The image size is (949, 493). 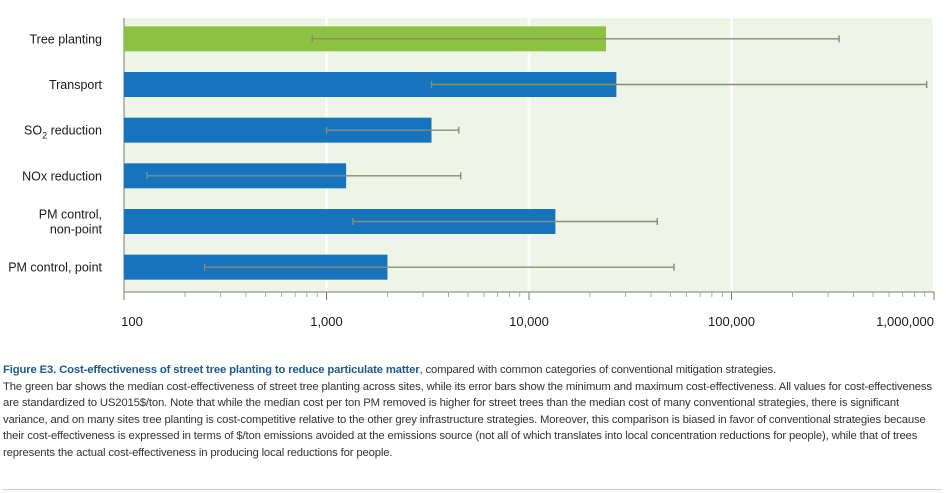 I want to click on x-tick-label: 100, so click(x=132, y=321).